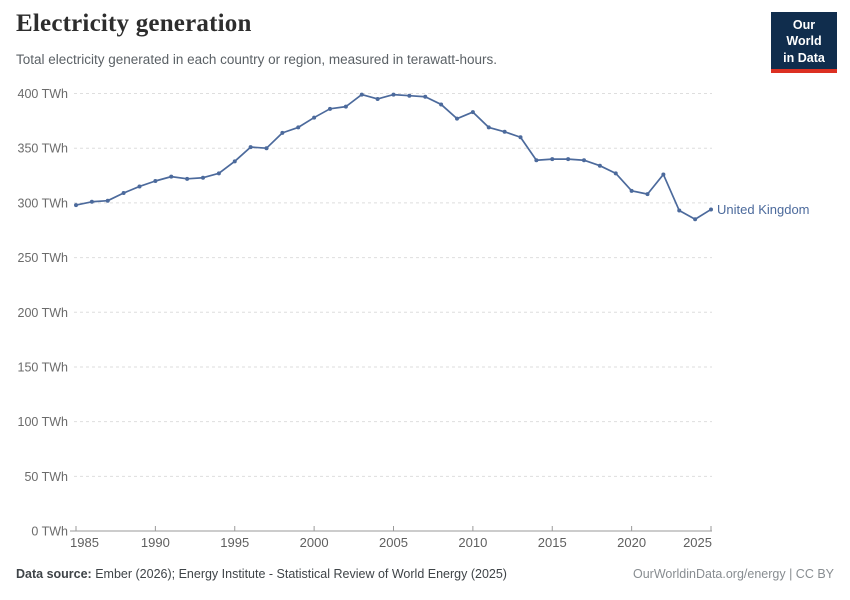  What do you see at coordinates (43, 422) in the screenshot?
I see `y-axis-tick-label: 100 TWh` at bounding box center [43, 422].